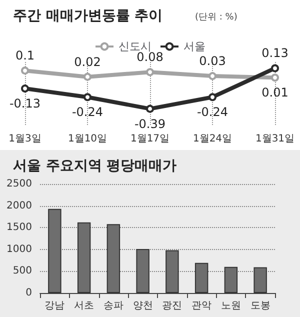 The image size is (300, 317). What do you see at coordinates (25, 139) in the screenshot?
I see `x-tick-label: 1월3일` at bounding box center [25, 139].